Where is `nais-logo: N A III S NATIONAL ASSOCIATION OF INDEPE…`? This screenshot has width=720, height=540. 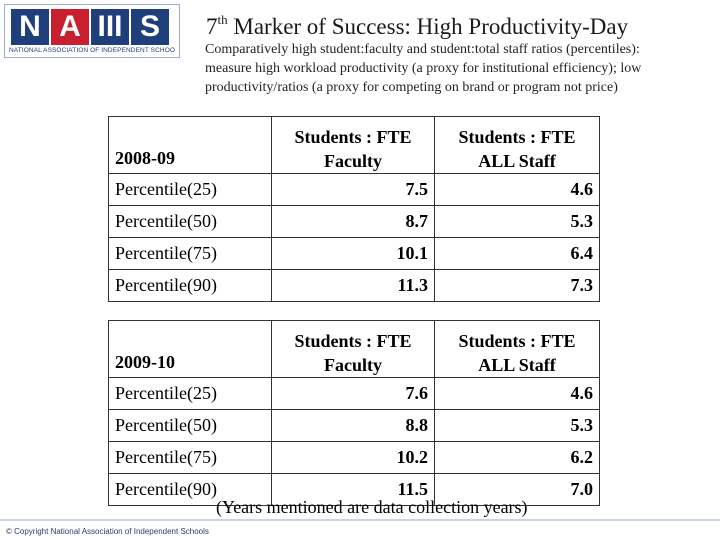 nais-logo: N A III S NATIONAL ASSOCIATION OF INDEPE… is located at coordinates (92, 31).